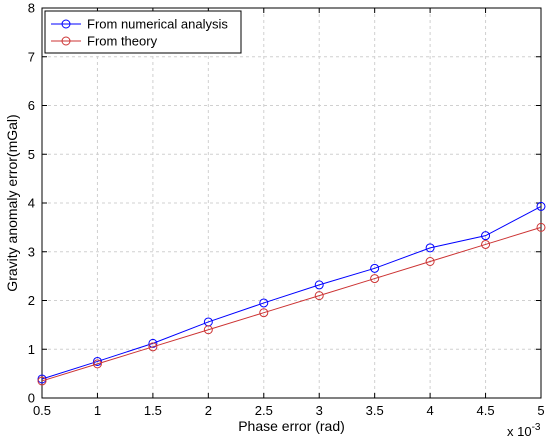 This screenshot has width=550, height=440. Describe the element at coordinates (31, 154) in the screenshot. I see `y-tick-label: 5` at that location.